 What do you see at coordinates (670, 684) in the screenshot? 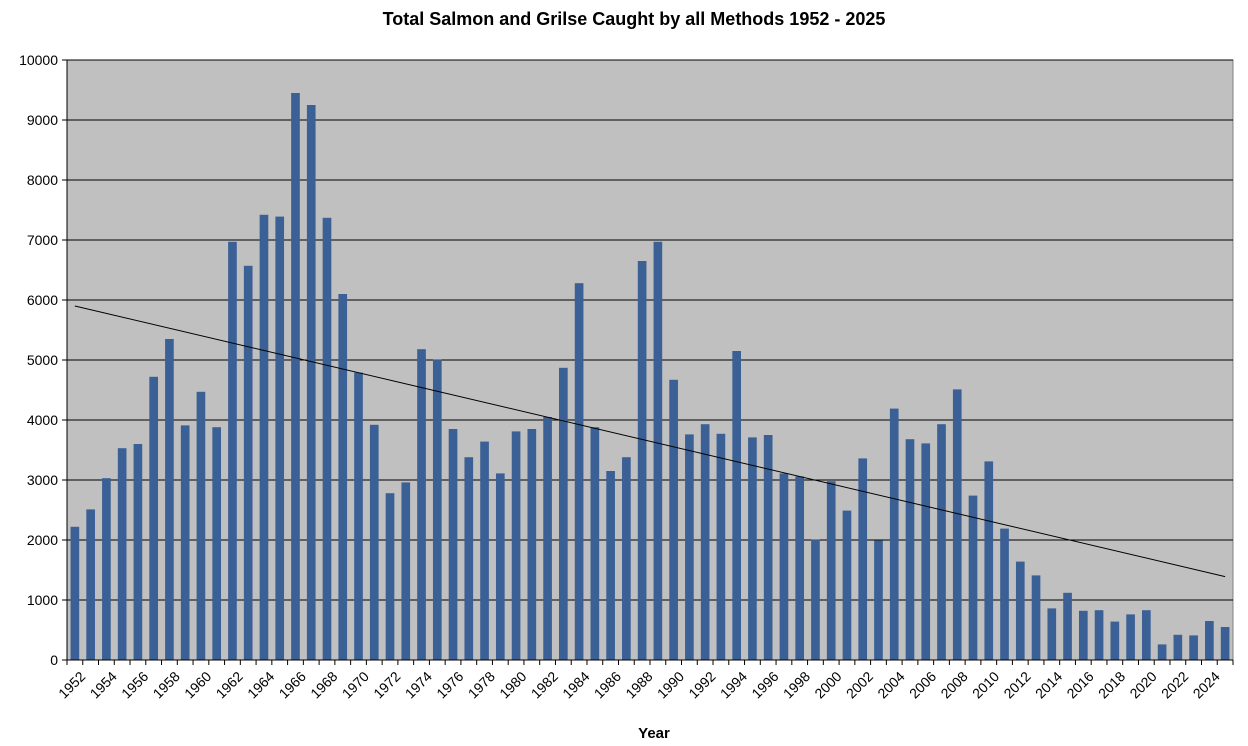
I see `x-tick-label: 1990` at bounding box center [670, 684].